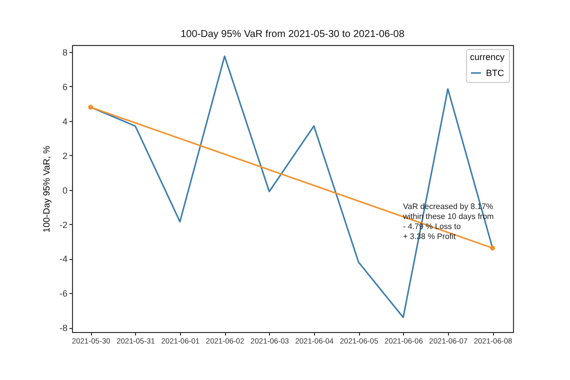 This screenshot has width=570, height=380. Describe the element at coordinates (47, 189) in the screenshot. I see `y-axis-title: 100-Day 95% VaR, %` at that location.